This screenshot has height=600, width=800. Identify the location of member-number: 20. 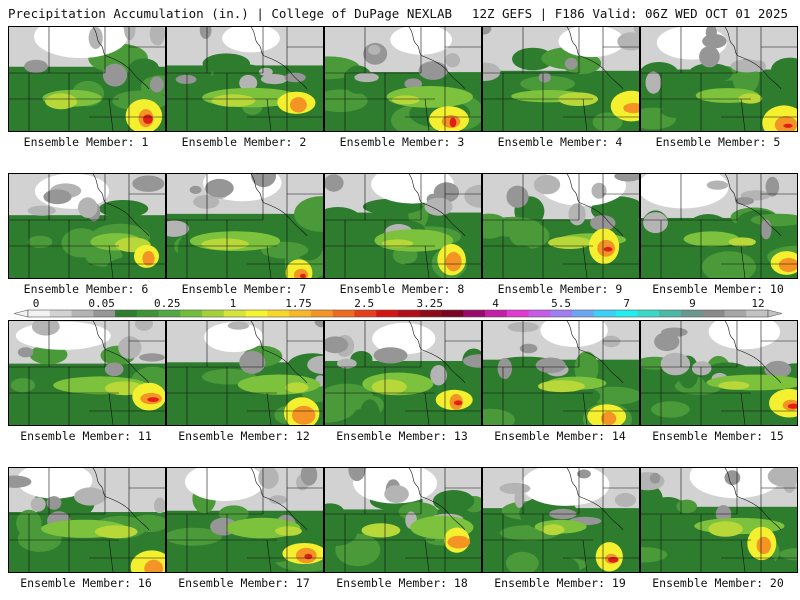
(776, 583).